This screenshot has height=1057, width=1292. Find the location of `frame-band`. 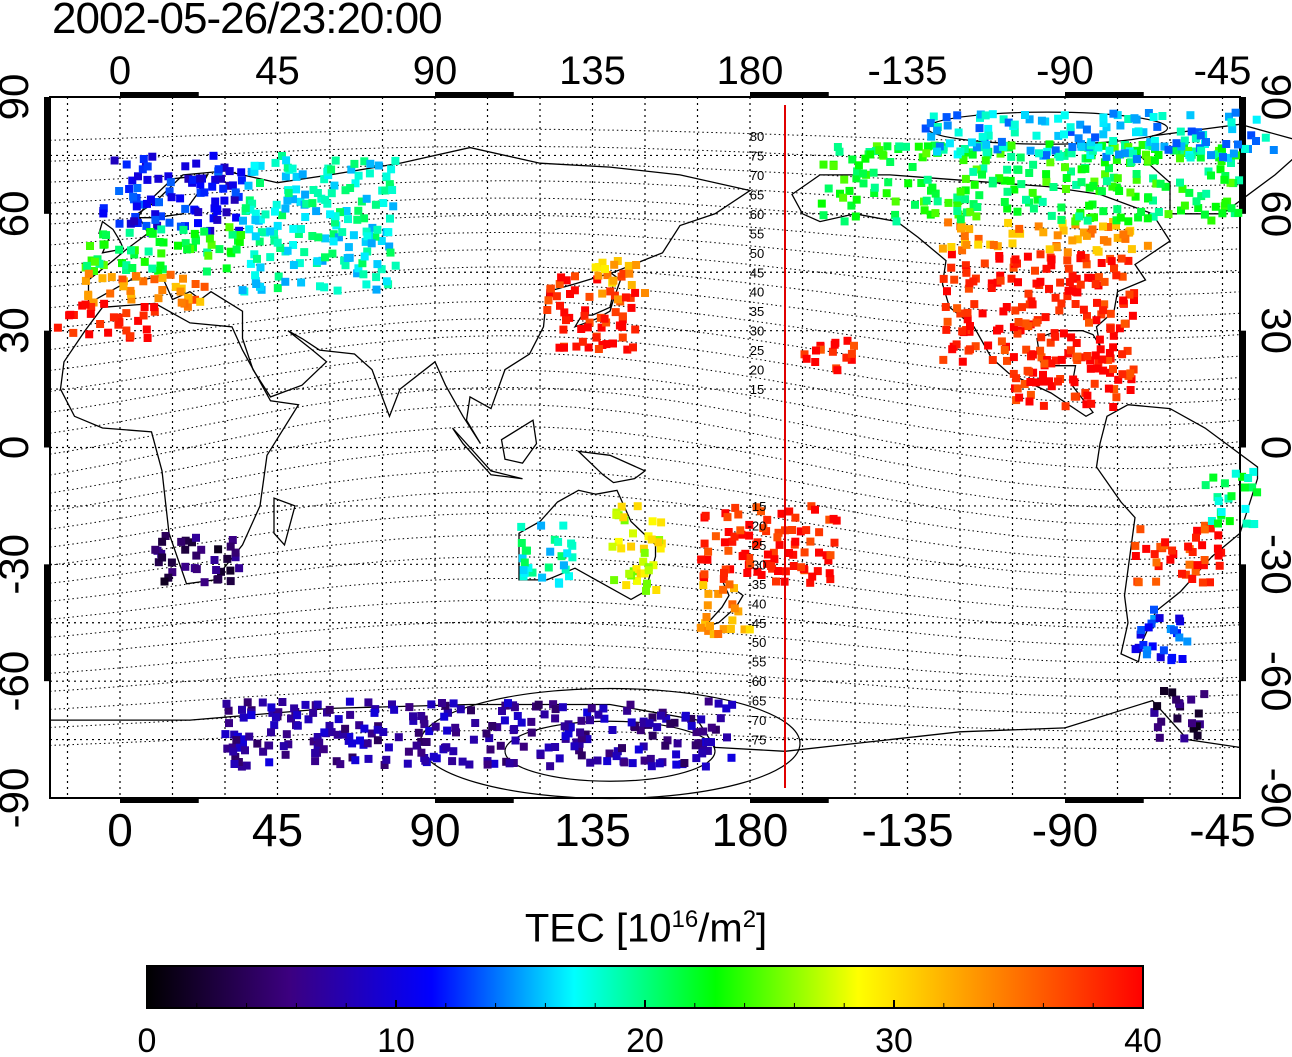

frame-band is located at coordinates (789, 800).